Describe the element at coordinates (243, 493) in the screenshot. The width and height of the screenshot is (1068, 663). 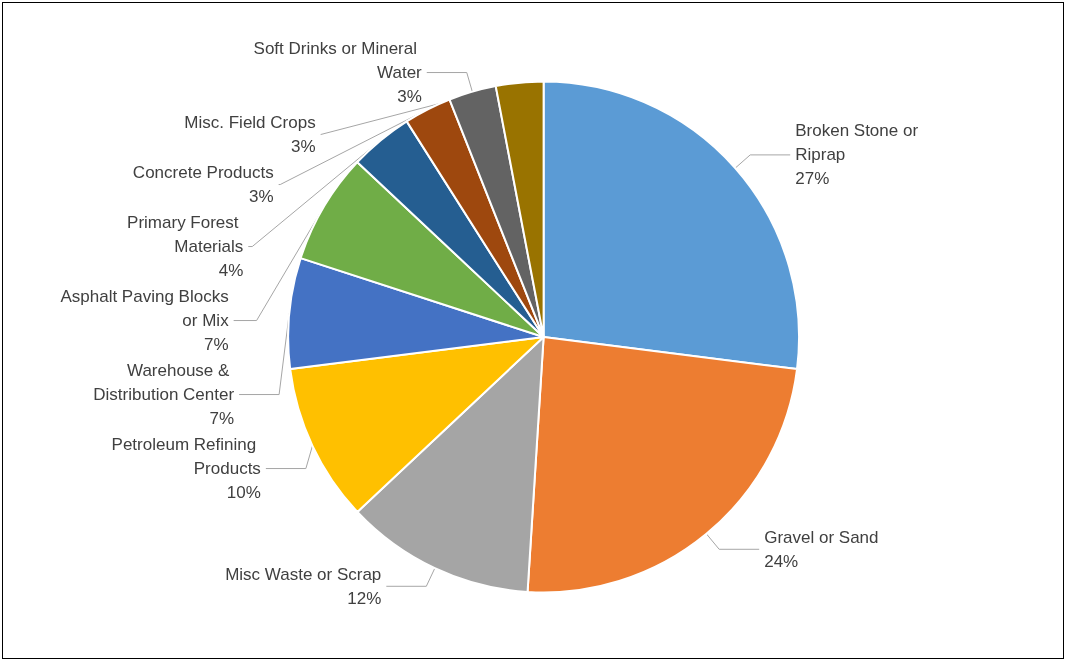
I see `data-label: 10%` at that location.